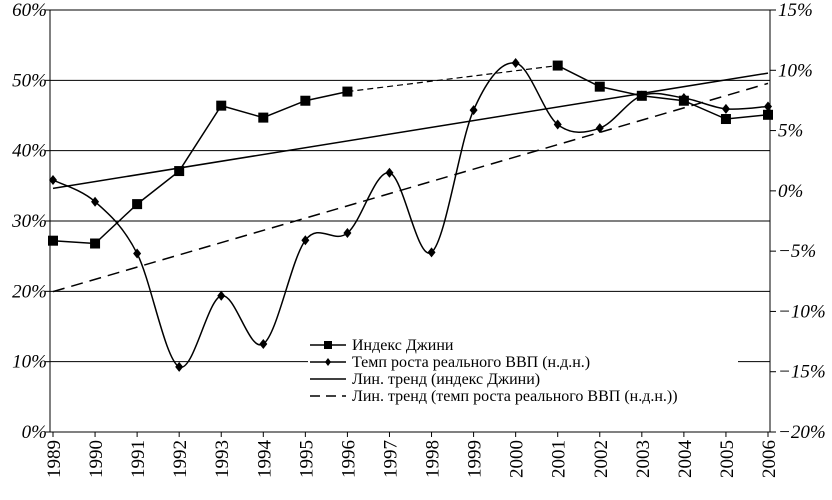  I want to click on x-tick-label: 1992, so click(180, 459).